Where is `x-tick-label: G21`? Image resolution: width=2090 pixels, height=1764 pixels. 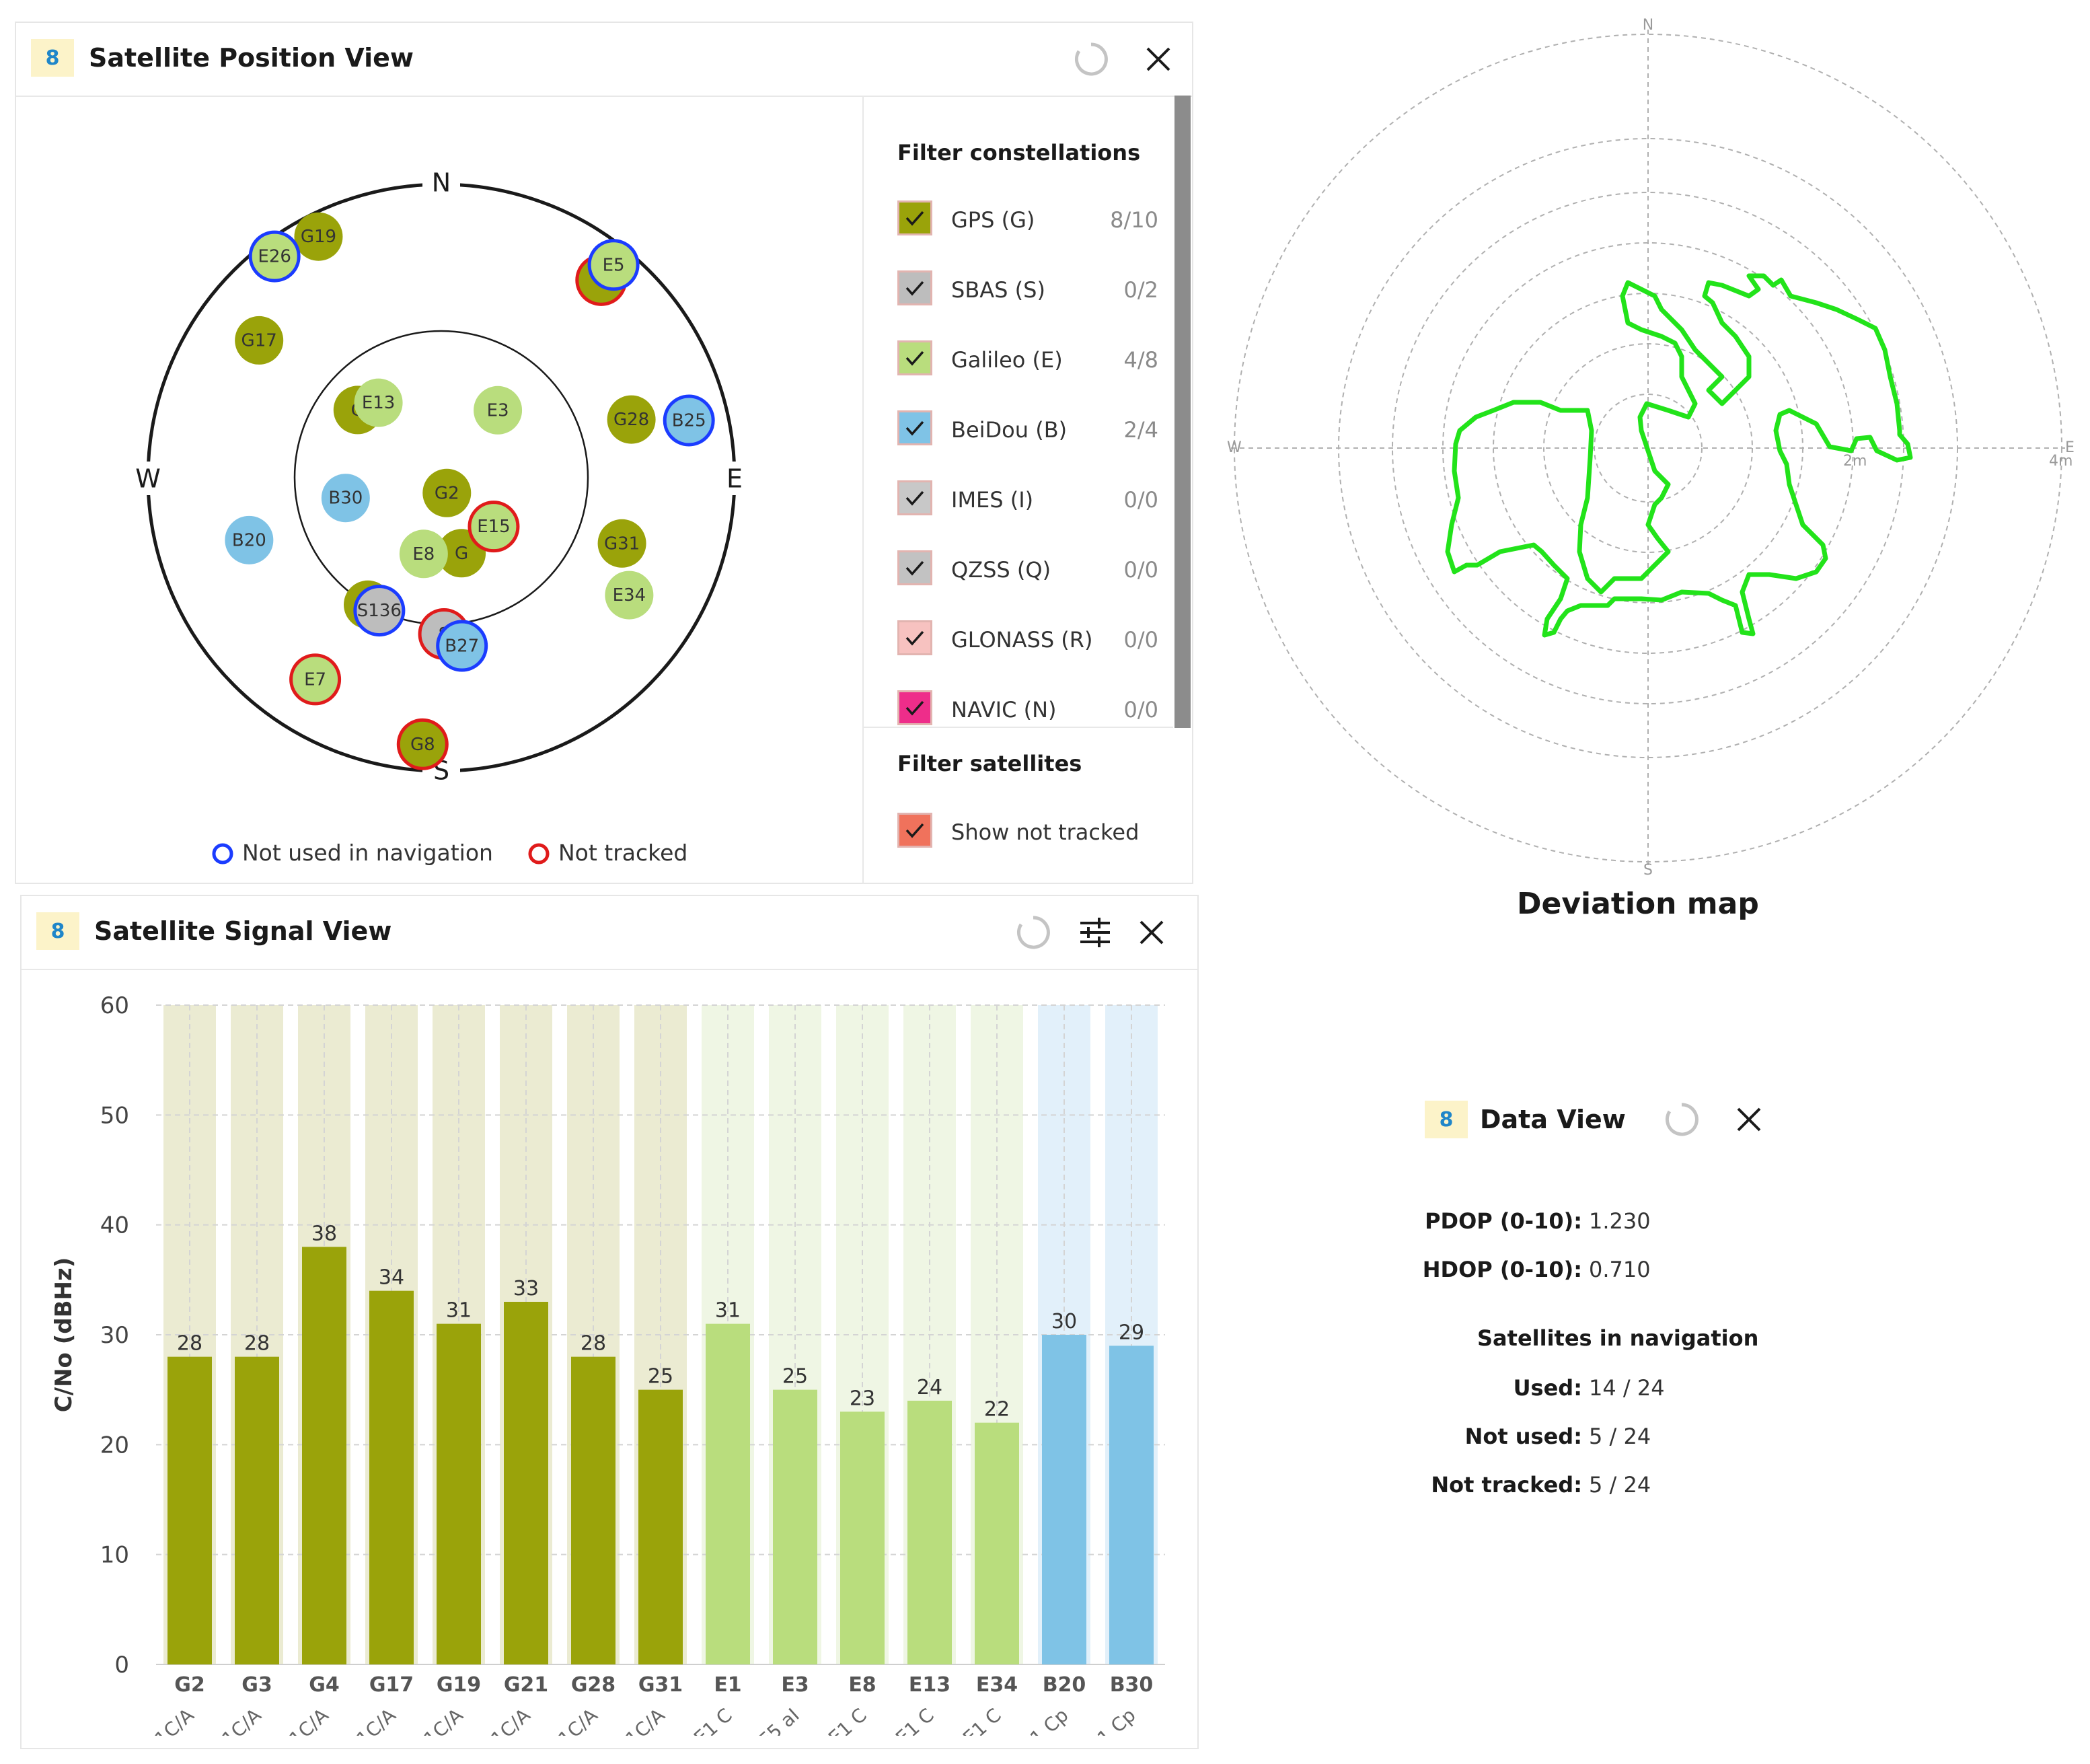
x-tick-label: G21 is located at coordinates (526, 1685).